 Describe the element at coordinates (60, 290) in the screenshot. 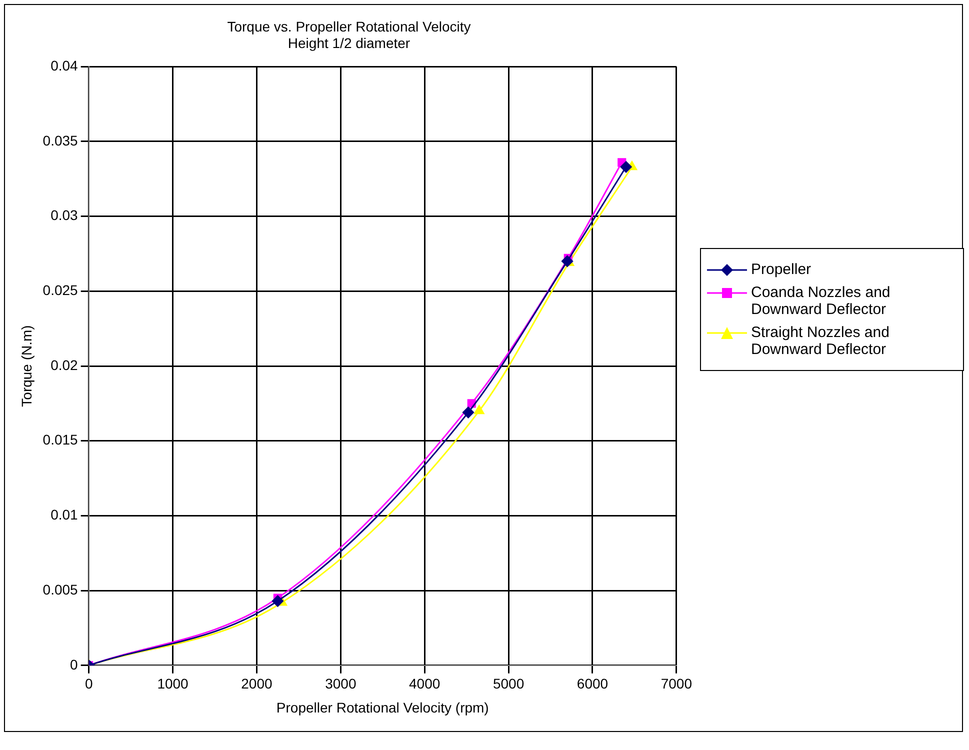

I see `y-tick-label: 0.025` at that location.